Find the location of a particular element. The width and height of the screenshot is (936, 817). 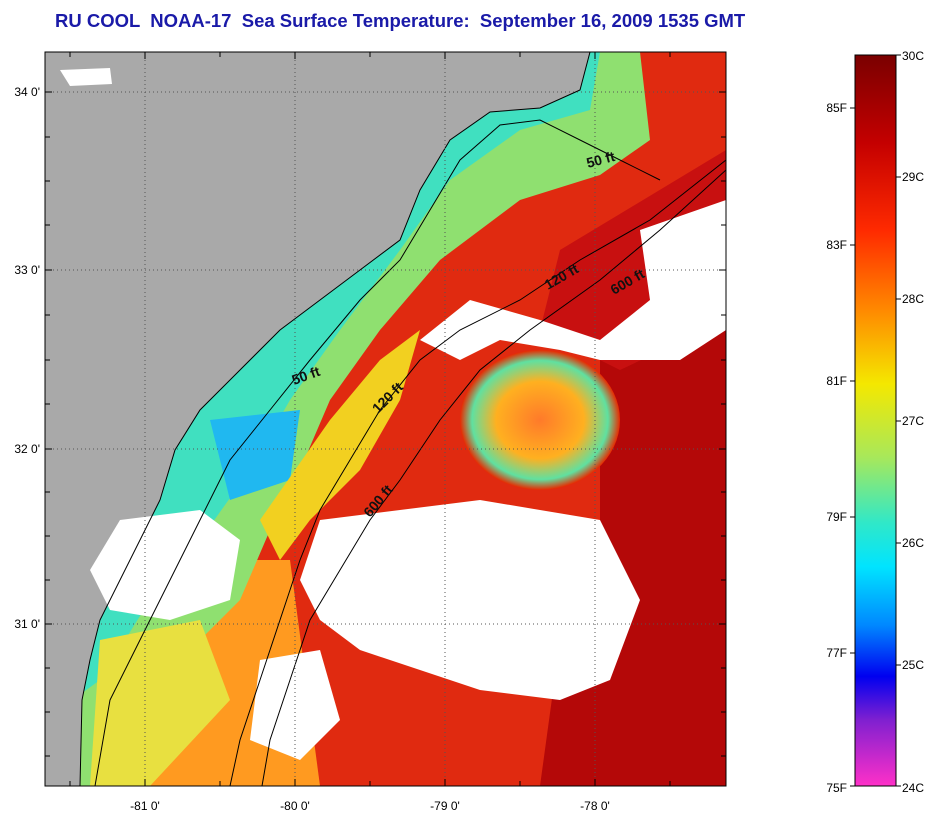

lon-label-79: -79 0' is located at coordinates (445, 806).